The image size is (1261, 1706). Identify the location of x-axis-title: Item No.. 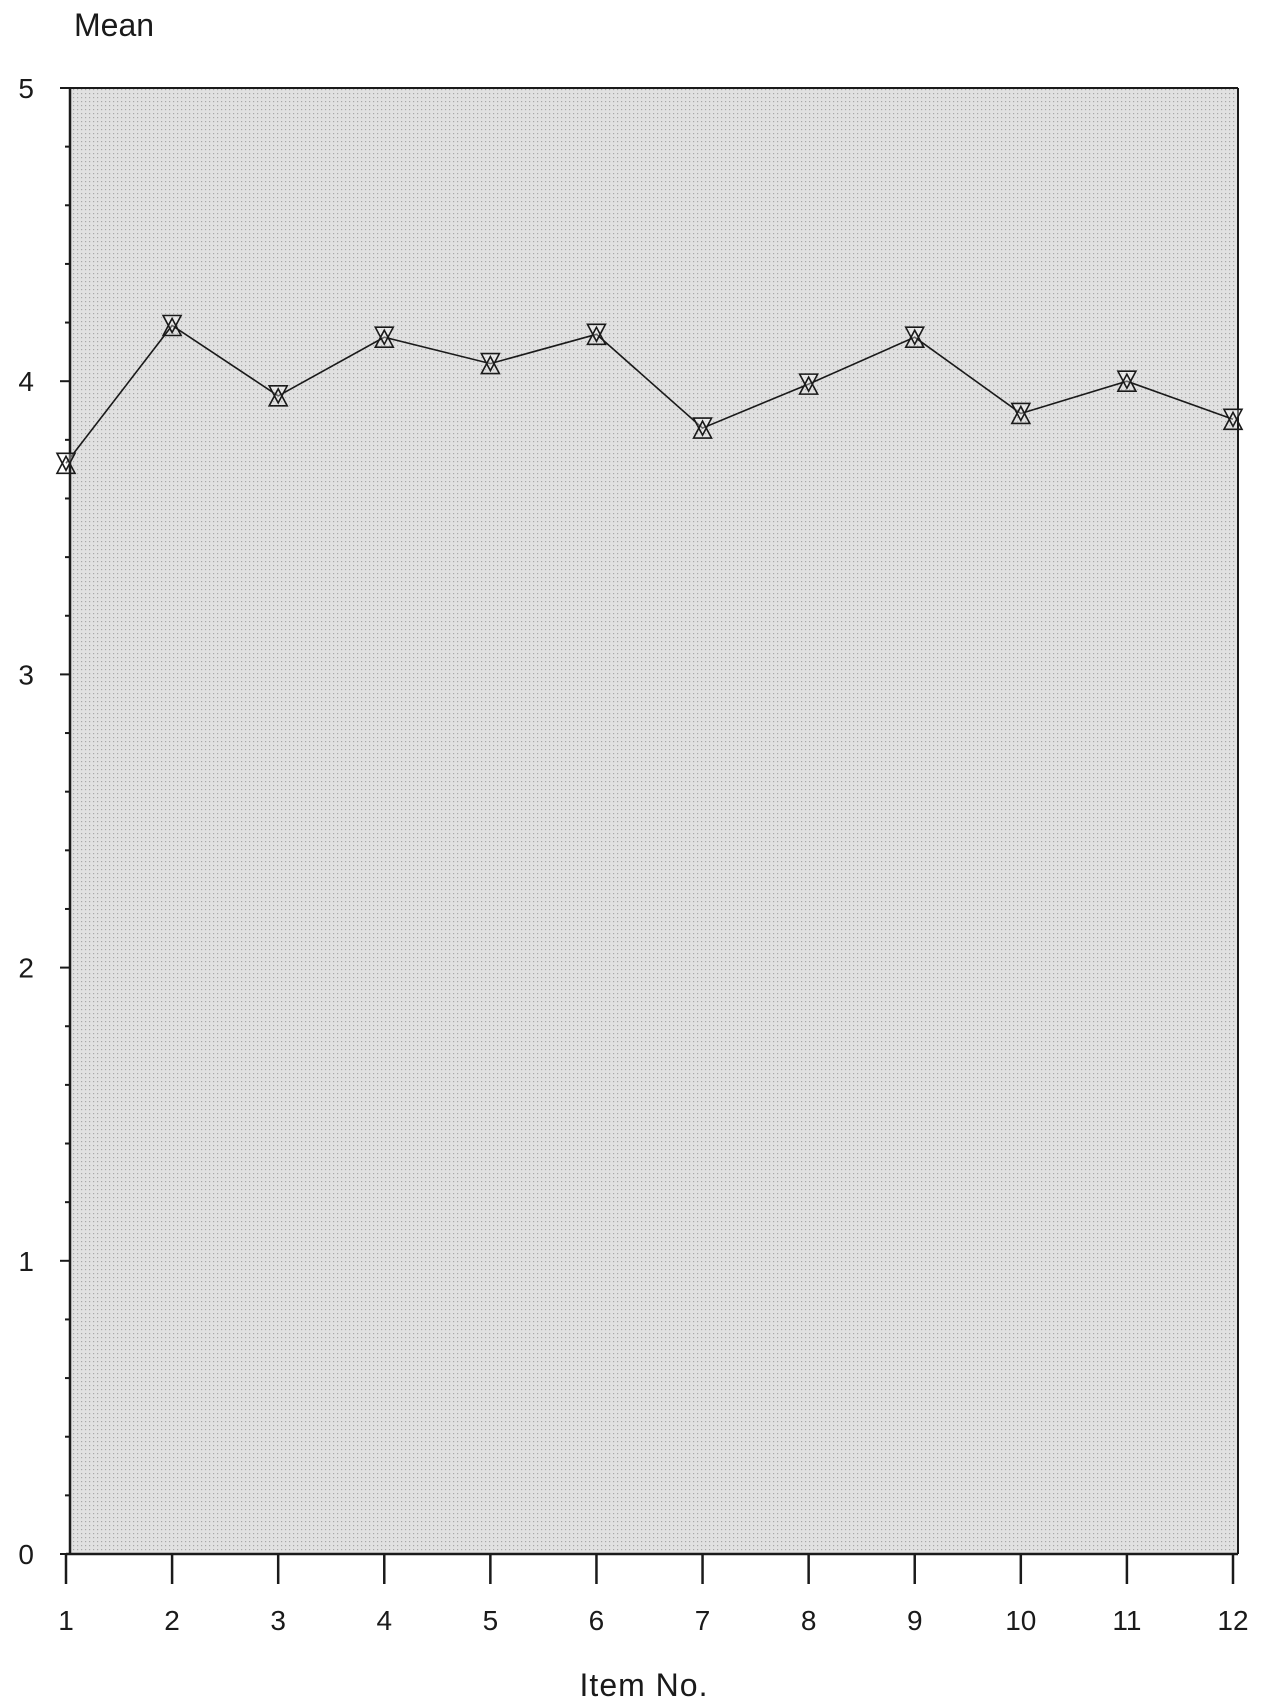
(644, 1685).